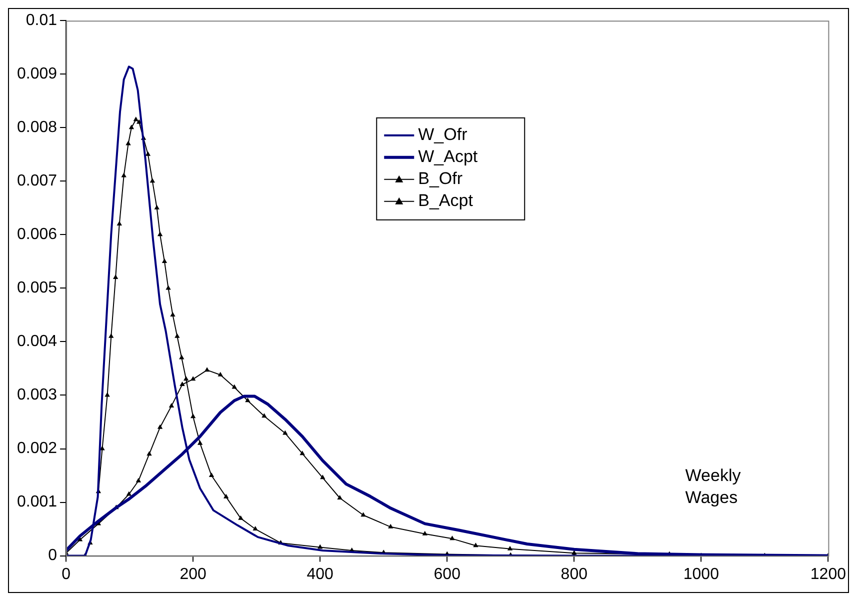  Describe the element at coordinates (37, 449) in the screenshot. I see `y-tick-label: 0.002` at that location.